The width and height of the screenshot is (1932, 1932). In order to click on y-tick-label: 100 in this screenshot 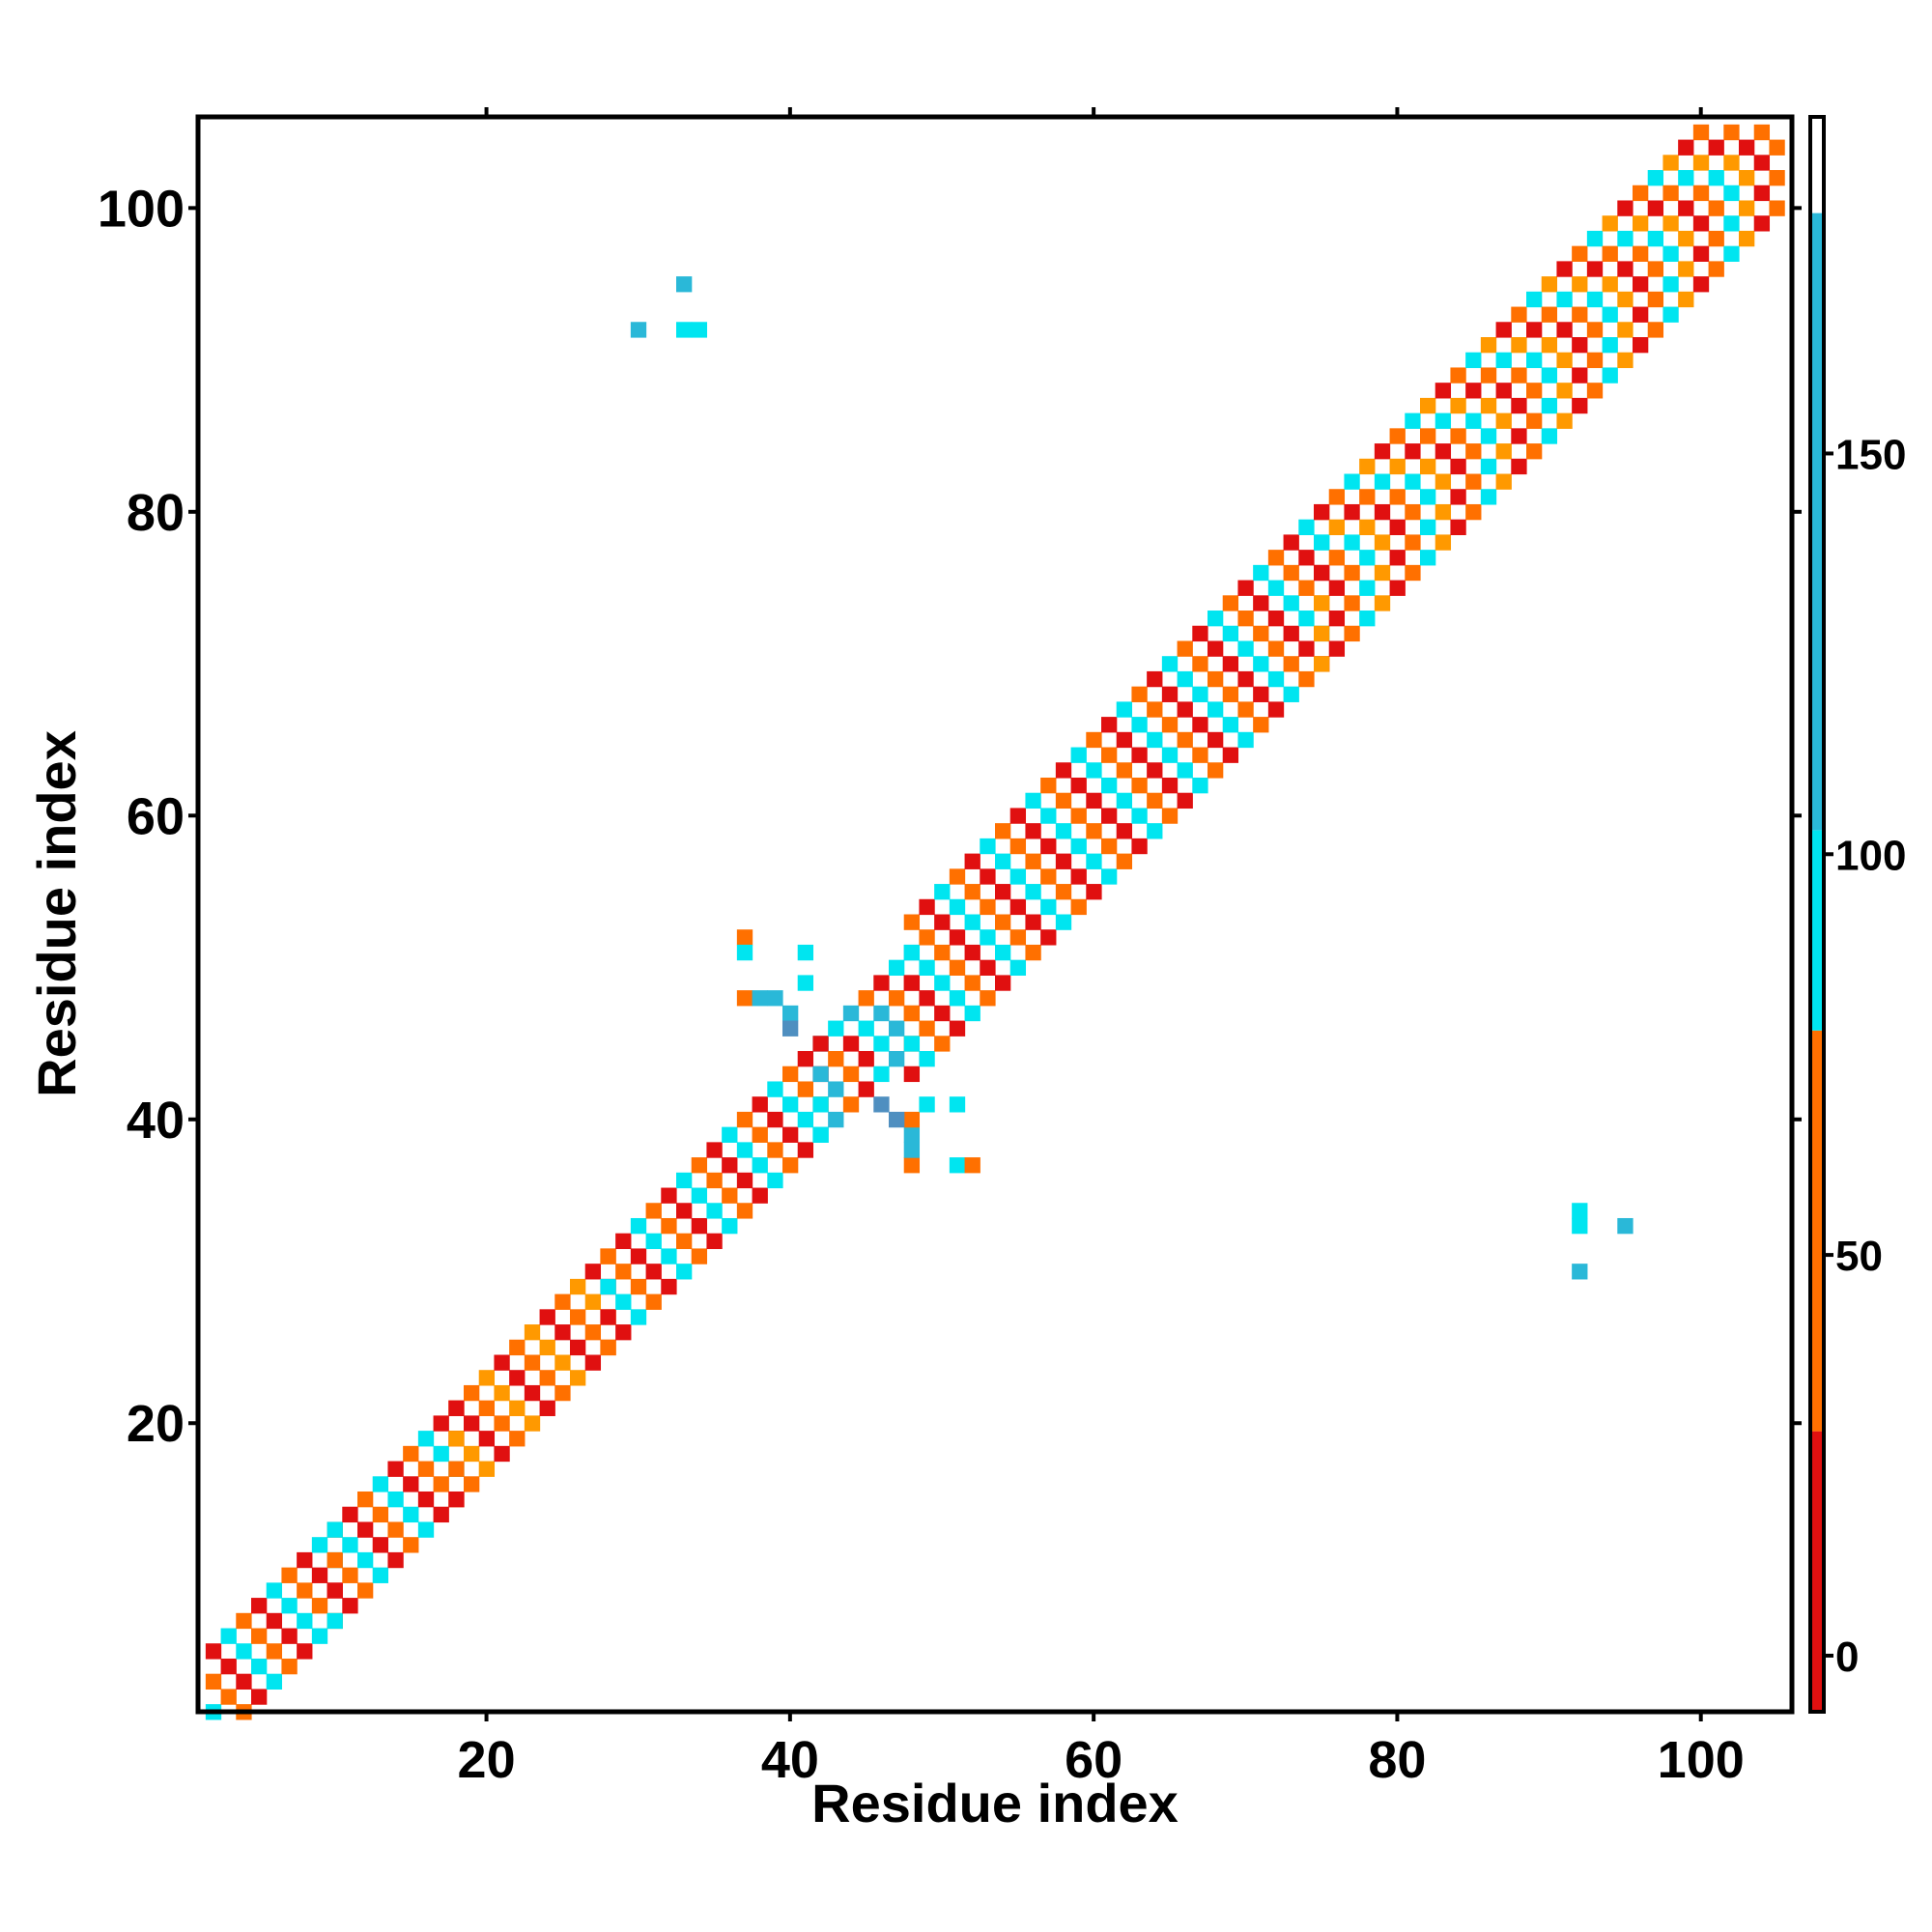, I will do `click(141, 209)`.